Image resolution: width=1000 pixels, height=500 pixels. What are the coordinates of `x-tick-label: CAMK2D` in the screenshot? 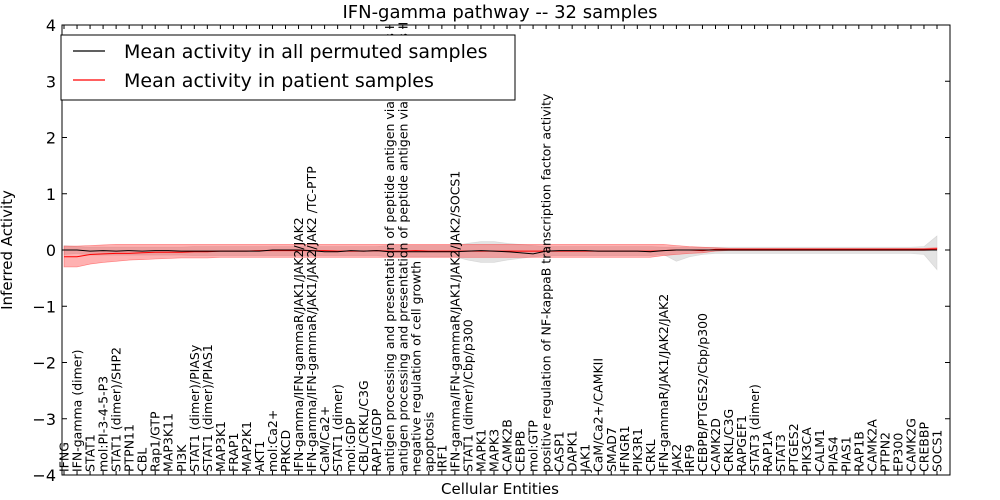 It's located at (715, 445).